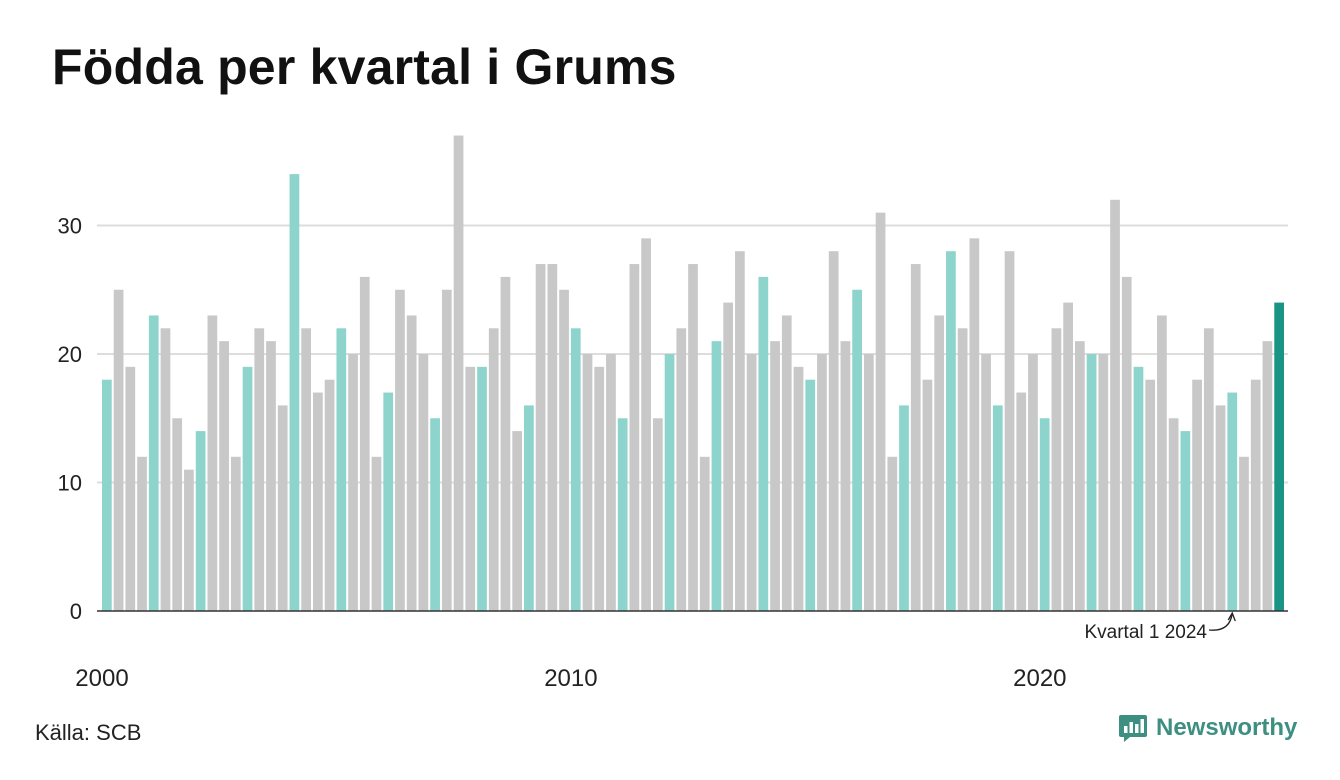 This screenshot has width=1340, height=780. What do you see at coordinates (1227, 727) in the screenshot?
I see `brand-name: Newsworthy` at bounding box center [1227, 727].